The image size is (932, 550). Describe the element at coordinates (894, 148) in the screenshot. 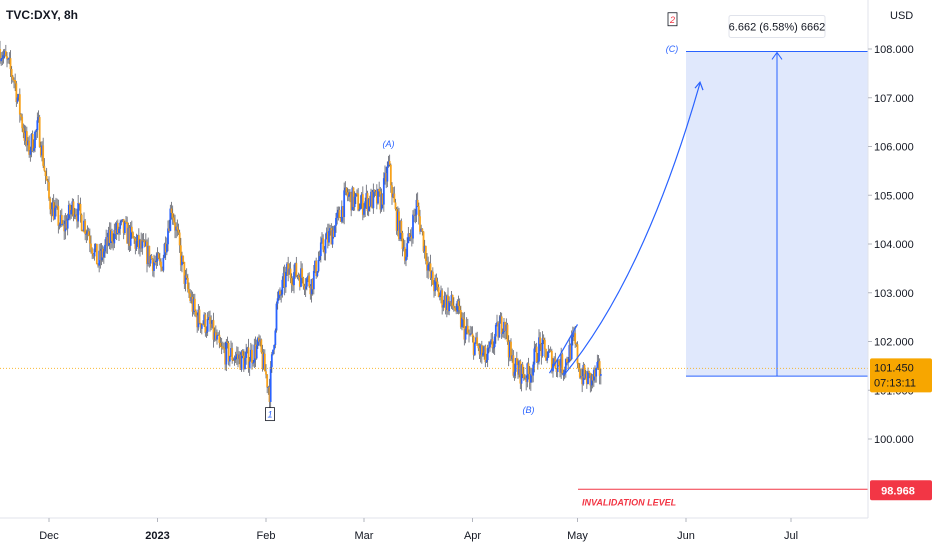

I see `y-tick-label: 106.000` at that location.